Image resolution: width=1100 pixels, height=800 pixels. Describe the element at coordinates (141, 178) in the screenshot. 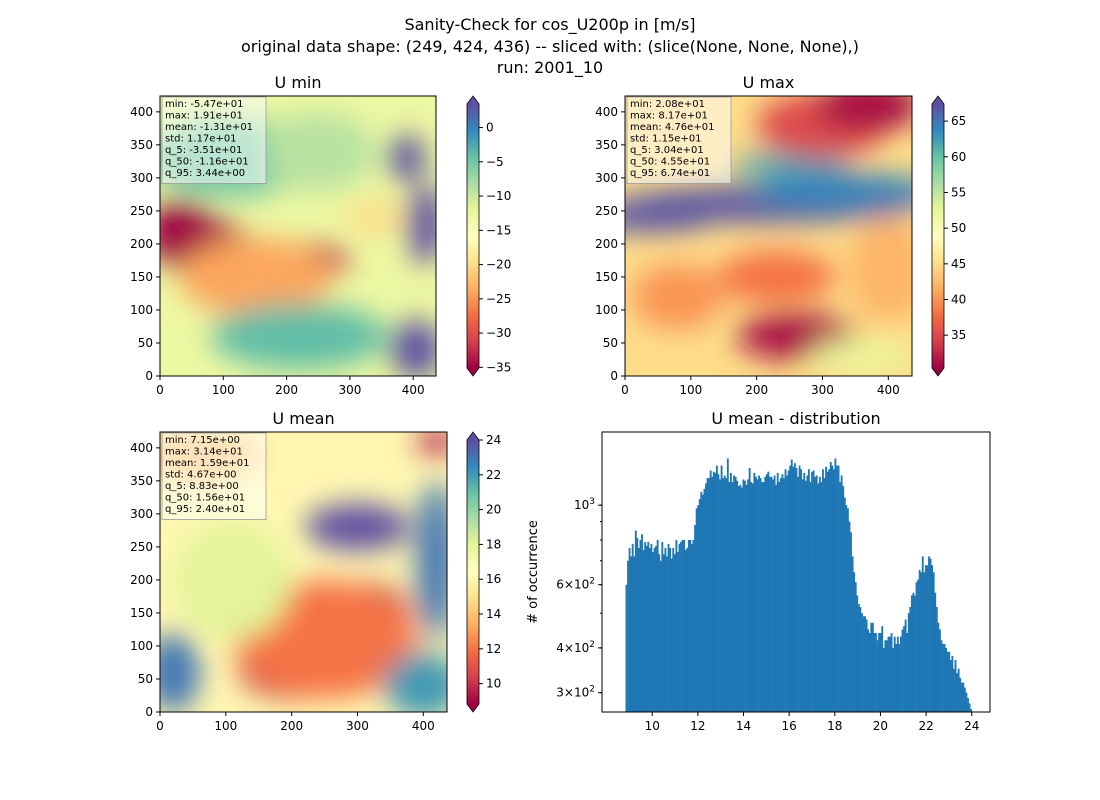

I see `y-tick-label: 300` at that location.